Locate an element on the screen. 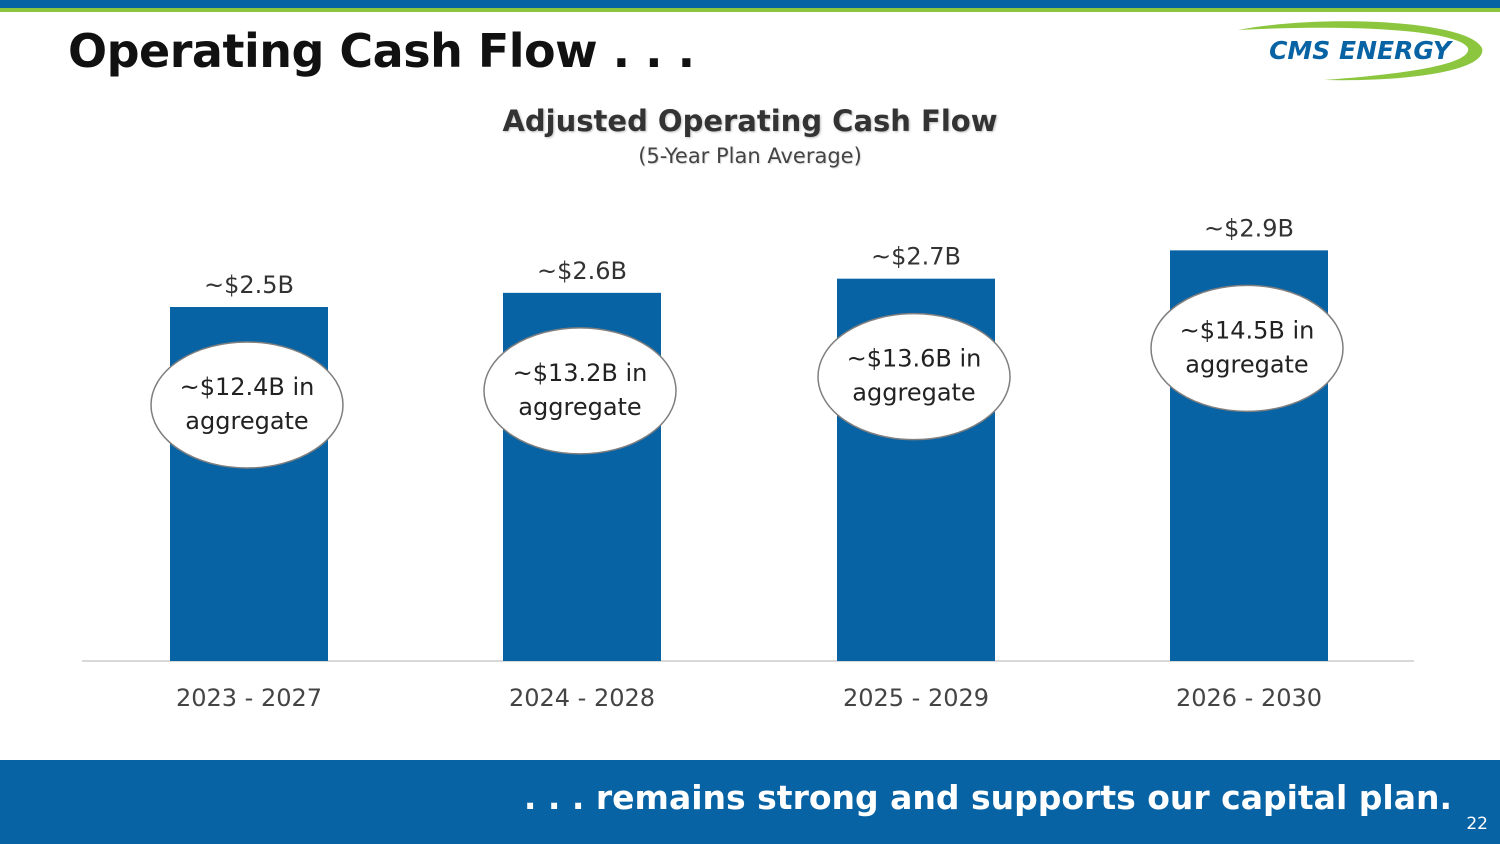  aggregate-line1-2: ~$13.2B in is located at coordinates (580, 373).